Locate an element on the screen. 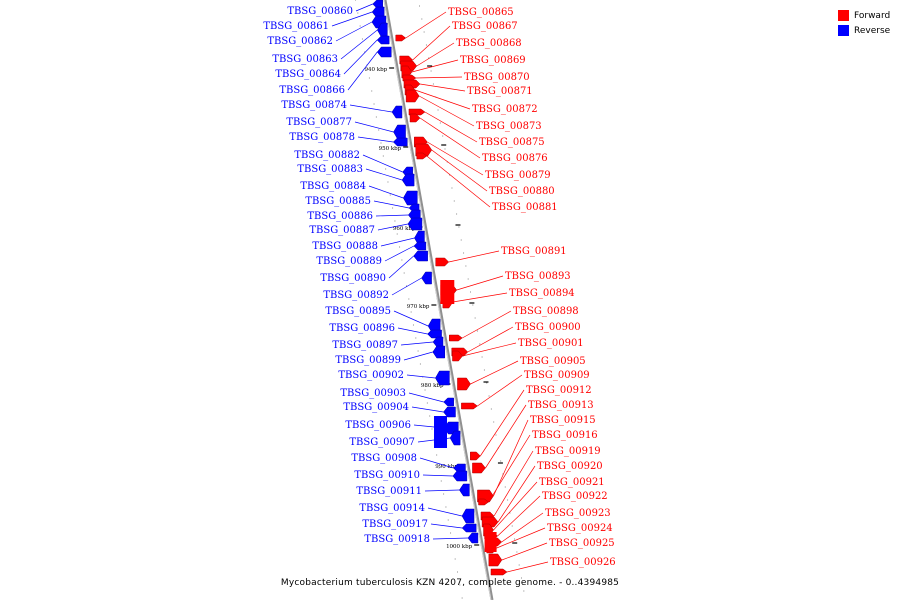  gene-label-forward: TBSG_00876 is located at coordinates (515, 158).